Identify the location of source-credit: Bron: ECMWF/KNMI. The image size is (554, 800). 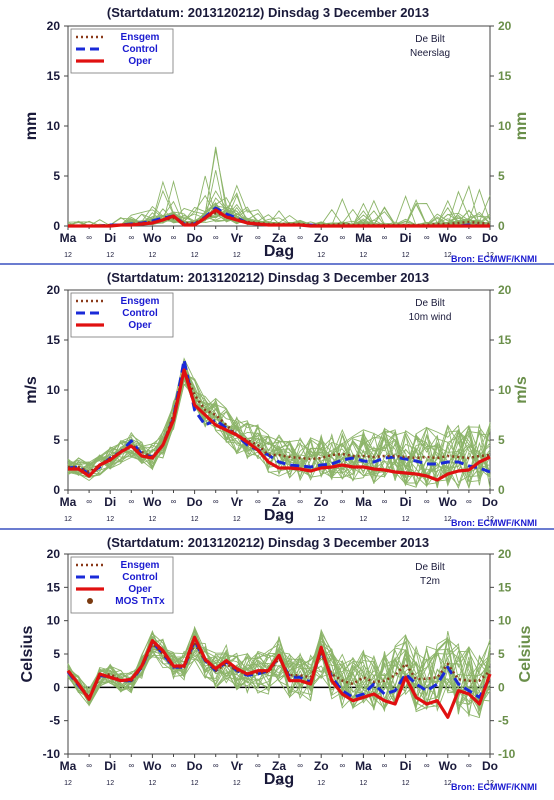
(494, 259).